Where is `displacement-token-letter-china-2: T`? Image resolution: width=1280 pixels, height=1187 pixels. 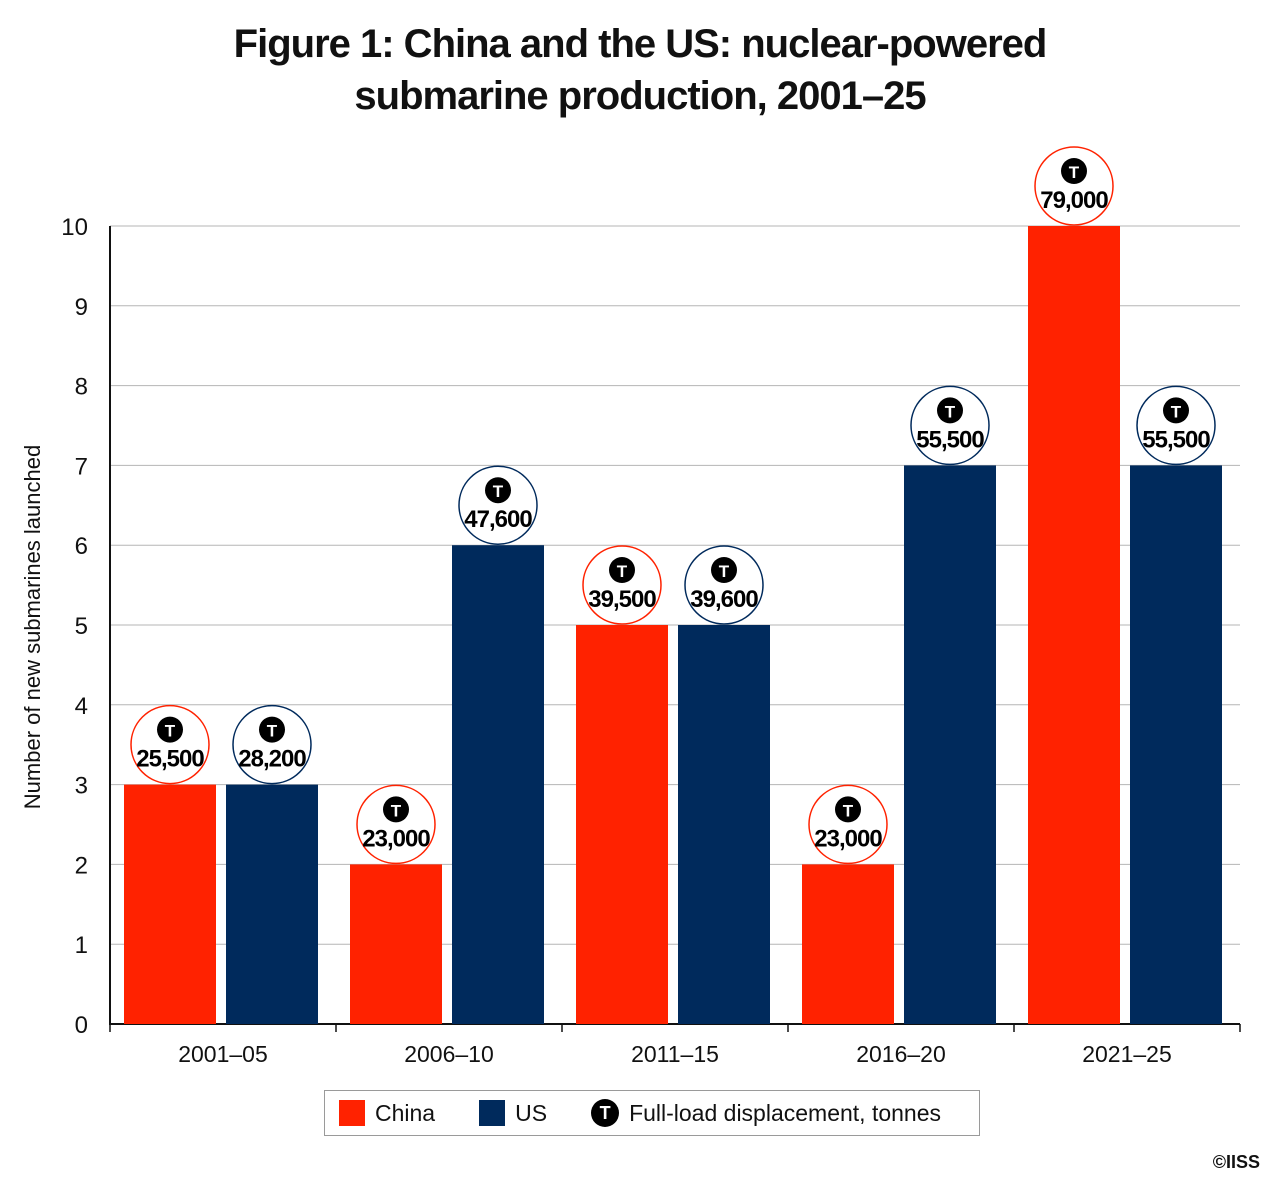
displacement-token-letter-china-2: T is located at coordinates (622, 571).